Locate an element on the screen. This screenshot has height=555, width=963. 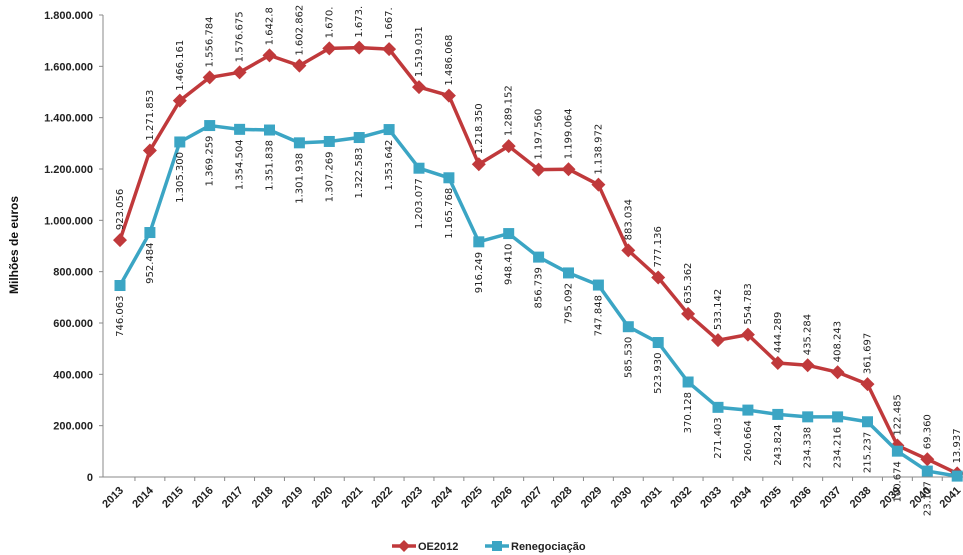
x-tick-label: 2022 is located at coordinates (382, 498).